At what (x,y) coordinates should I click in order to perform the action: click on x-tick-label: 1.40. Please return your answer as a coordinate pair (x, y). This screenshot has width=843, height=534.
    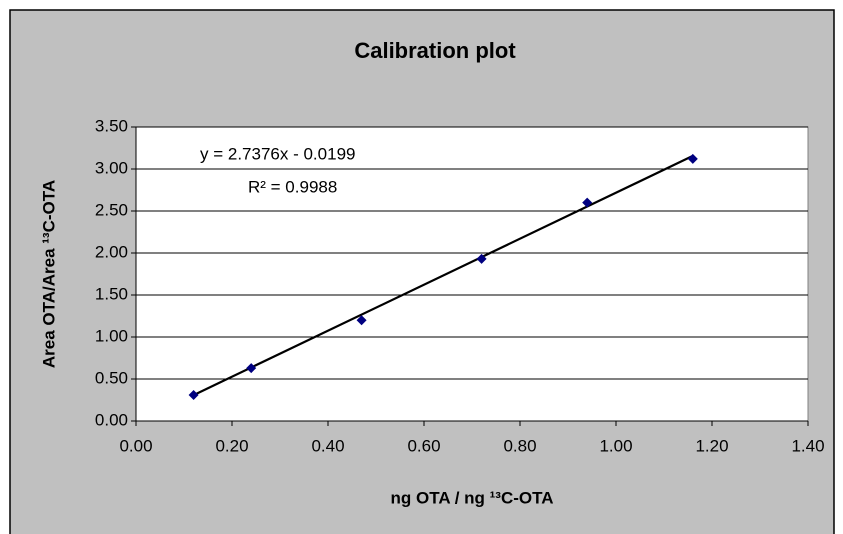
    Looking at the image, I should click on (807, 445).